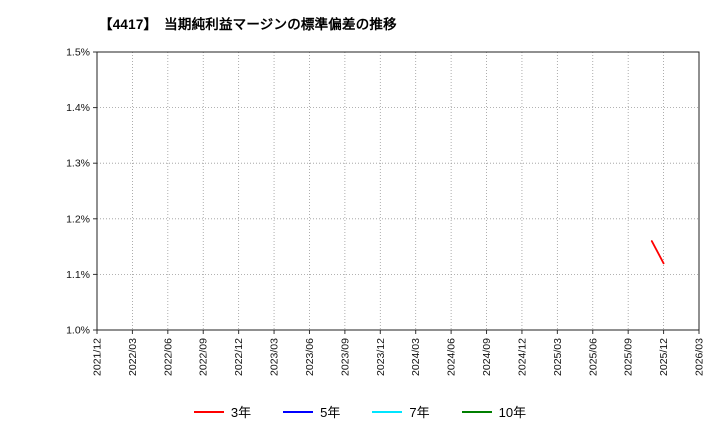 This screenshot has width=720, height=440. What do you see at coordinates (78, 219) in the screenshot?
I see `y-tick-label: 1.2%` at bounding box center [78, 219].